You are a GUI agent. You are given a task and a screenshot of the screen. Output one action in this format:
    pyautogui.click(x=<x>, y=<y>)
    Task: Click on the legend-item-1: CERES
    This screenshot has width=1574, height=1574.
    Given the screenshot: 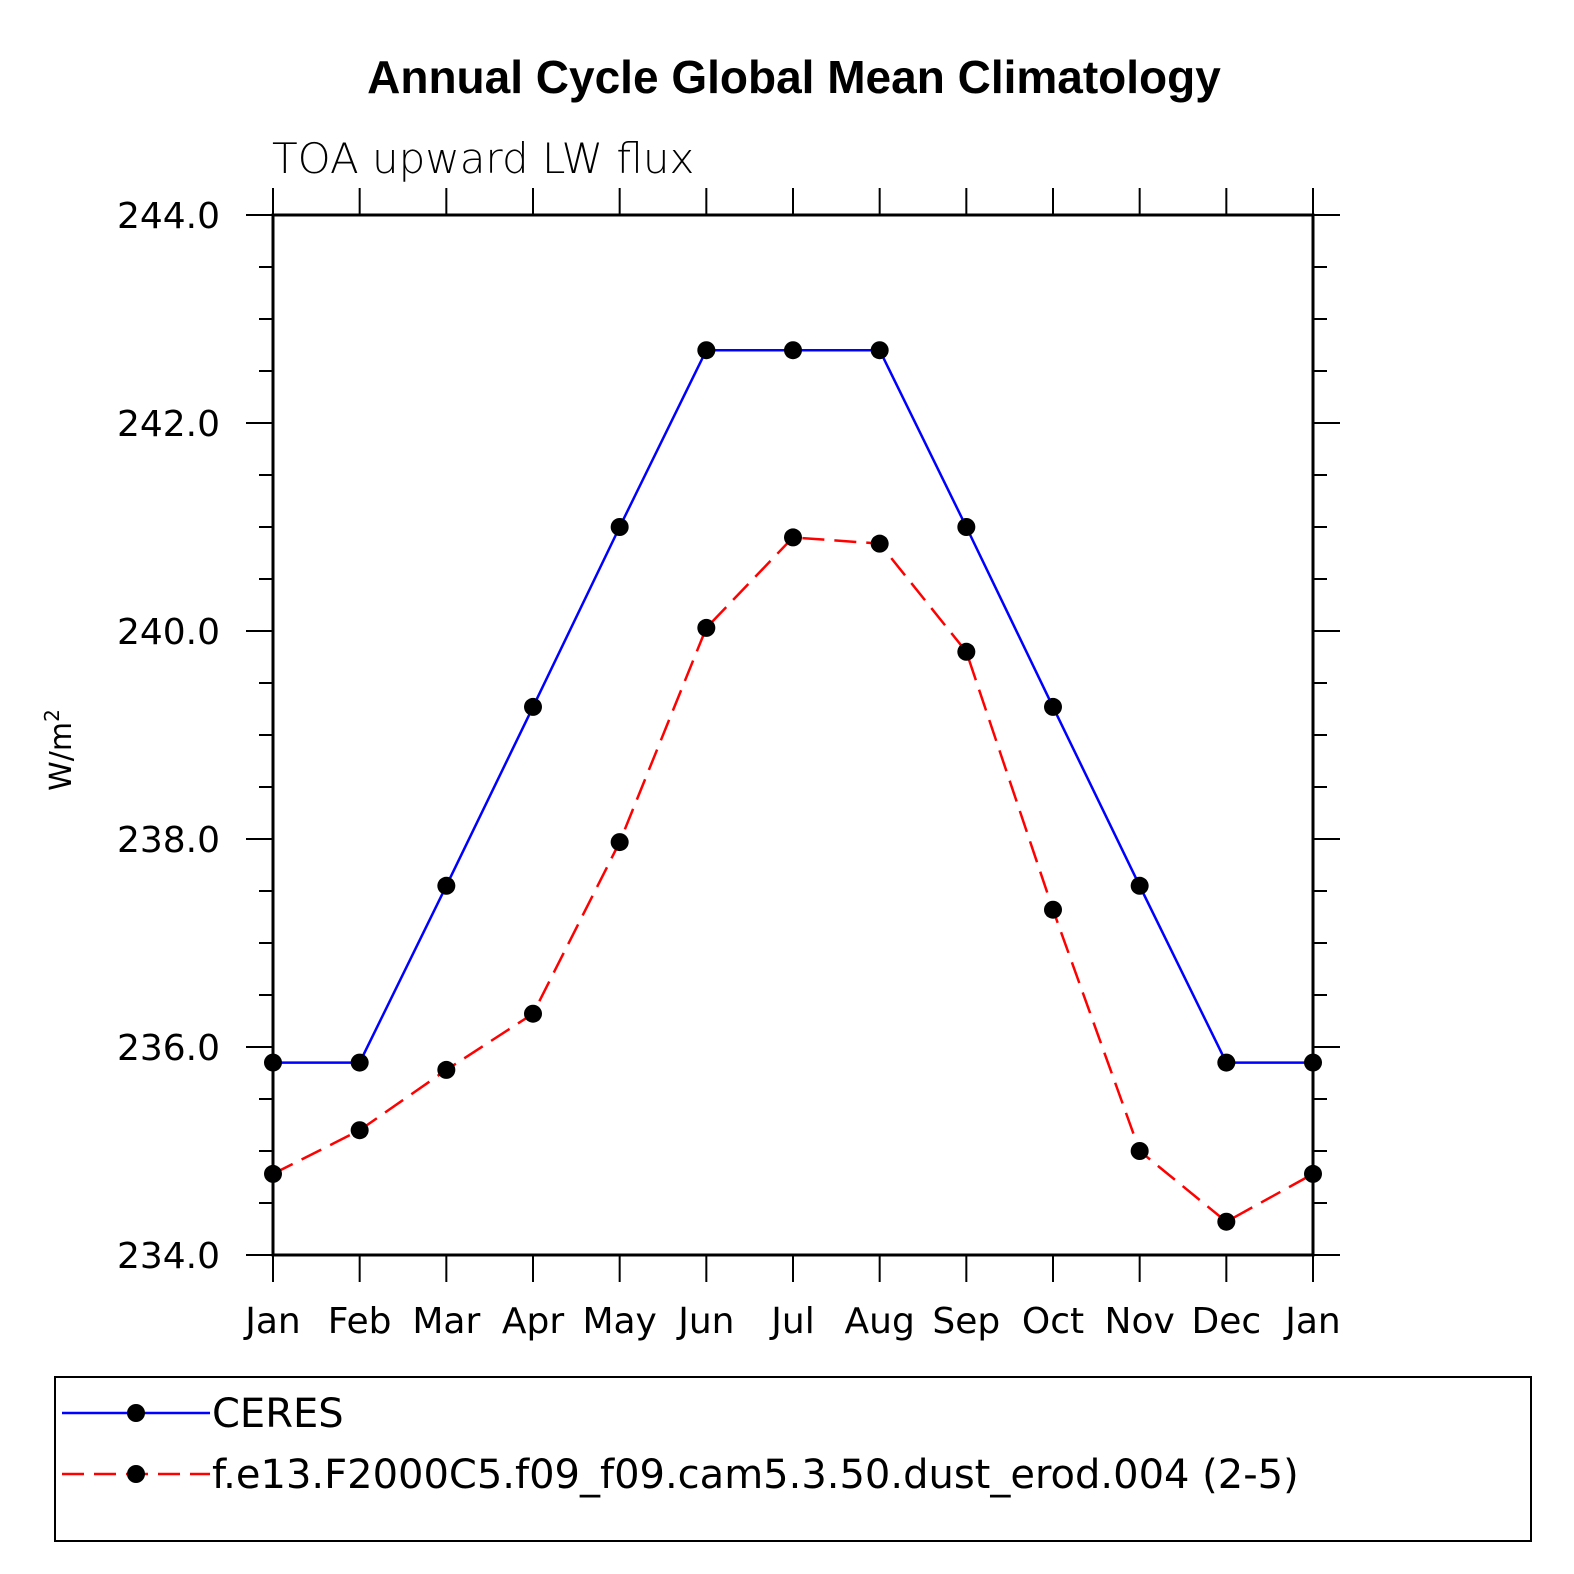 What is the action you would take?
    pyautogui.click(x=203, y=1414)
    